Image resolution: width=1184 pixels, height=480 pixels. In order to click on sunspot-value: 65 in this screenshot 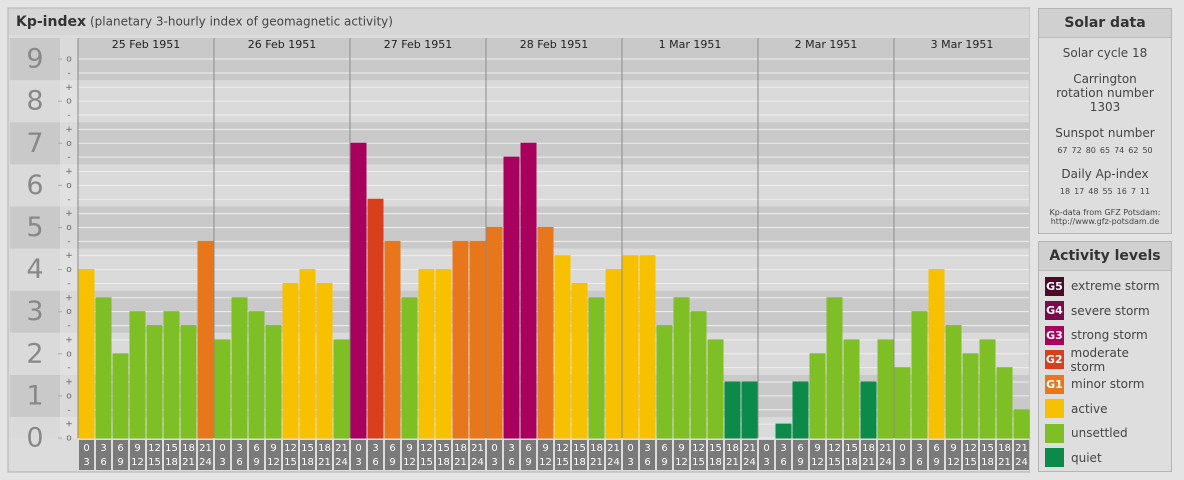, I will do `click(1105, 150)`.